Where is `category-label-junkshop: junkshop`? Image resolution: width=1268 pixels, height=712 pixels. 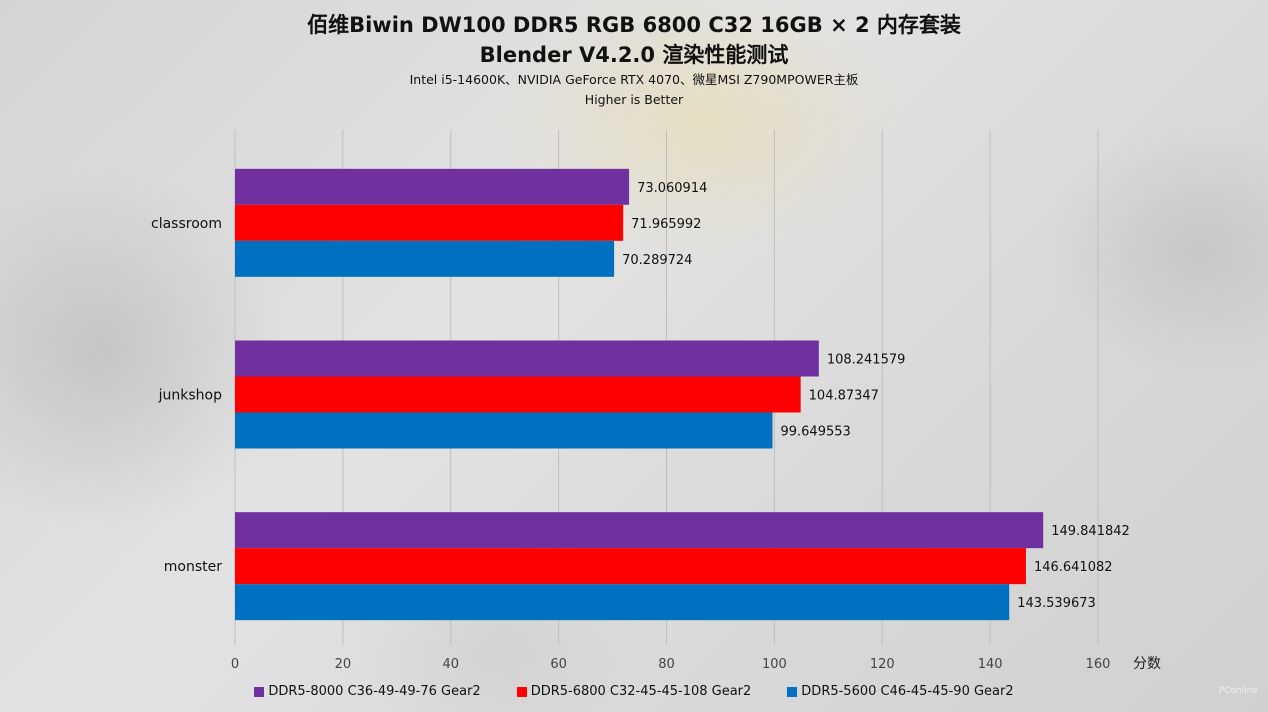 category-label-junkshop: junkshop is located at coordinates (190, 396).